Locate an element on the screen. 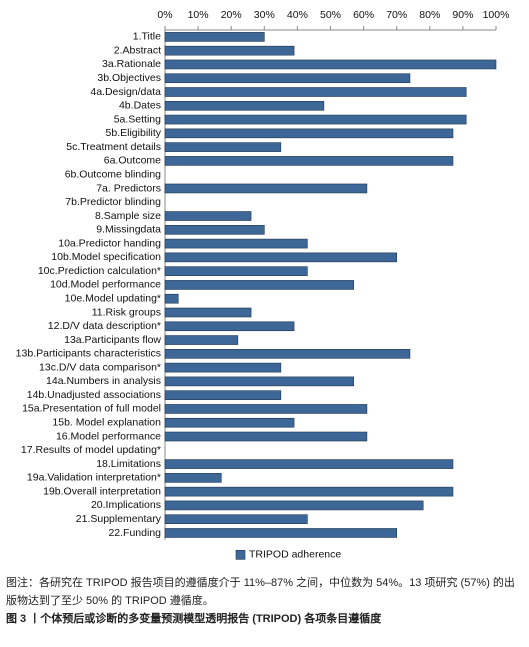 The width and height of the screenshot is (529, 647). x-tick-label: 0% is located at coordinates (164, 15).